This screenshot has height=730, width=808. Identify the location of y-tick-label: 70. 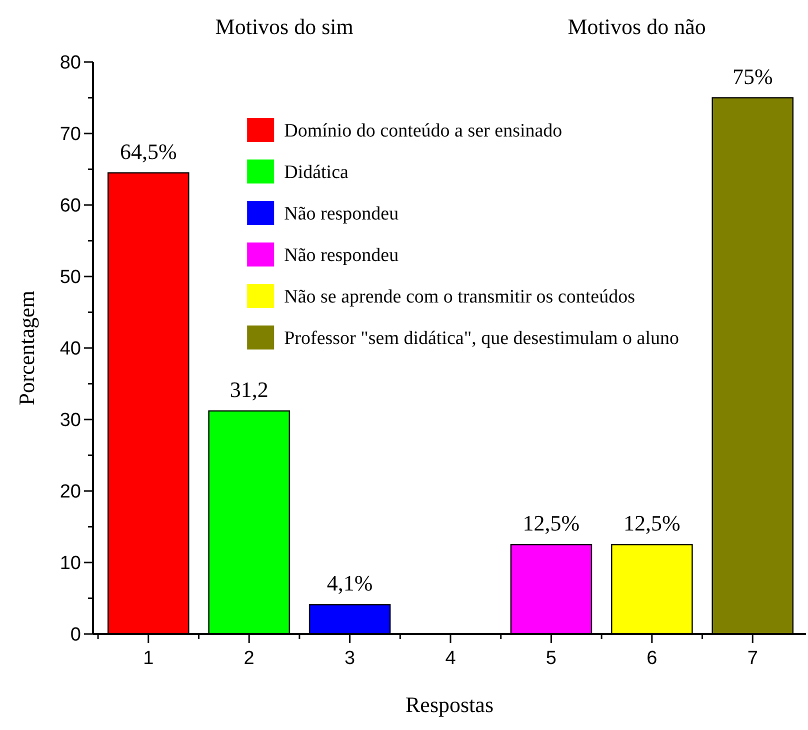
(70, 135).